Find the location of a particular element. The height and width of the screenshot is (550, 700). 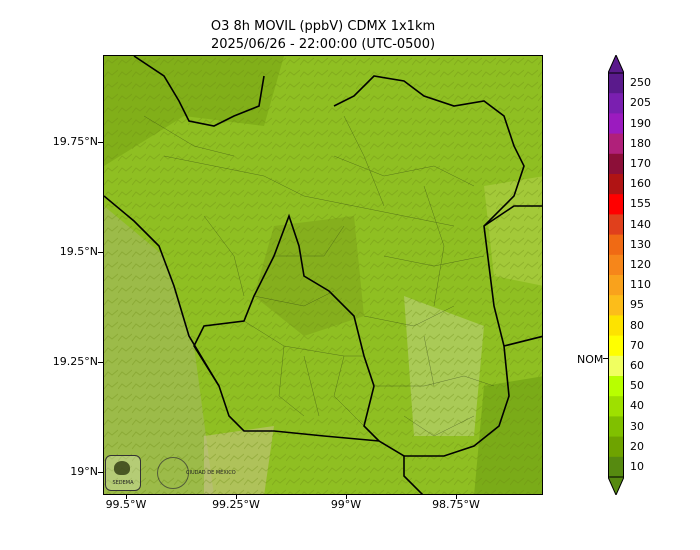

colorbar-tick-label: 50 is located at coordinates (637, 386).